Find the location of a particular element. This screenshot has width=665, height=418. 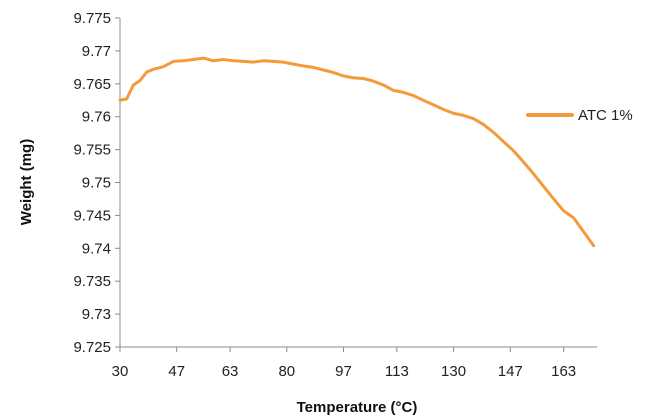

x-tick-label: 63 is located at coordinates (230, 371).